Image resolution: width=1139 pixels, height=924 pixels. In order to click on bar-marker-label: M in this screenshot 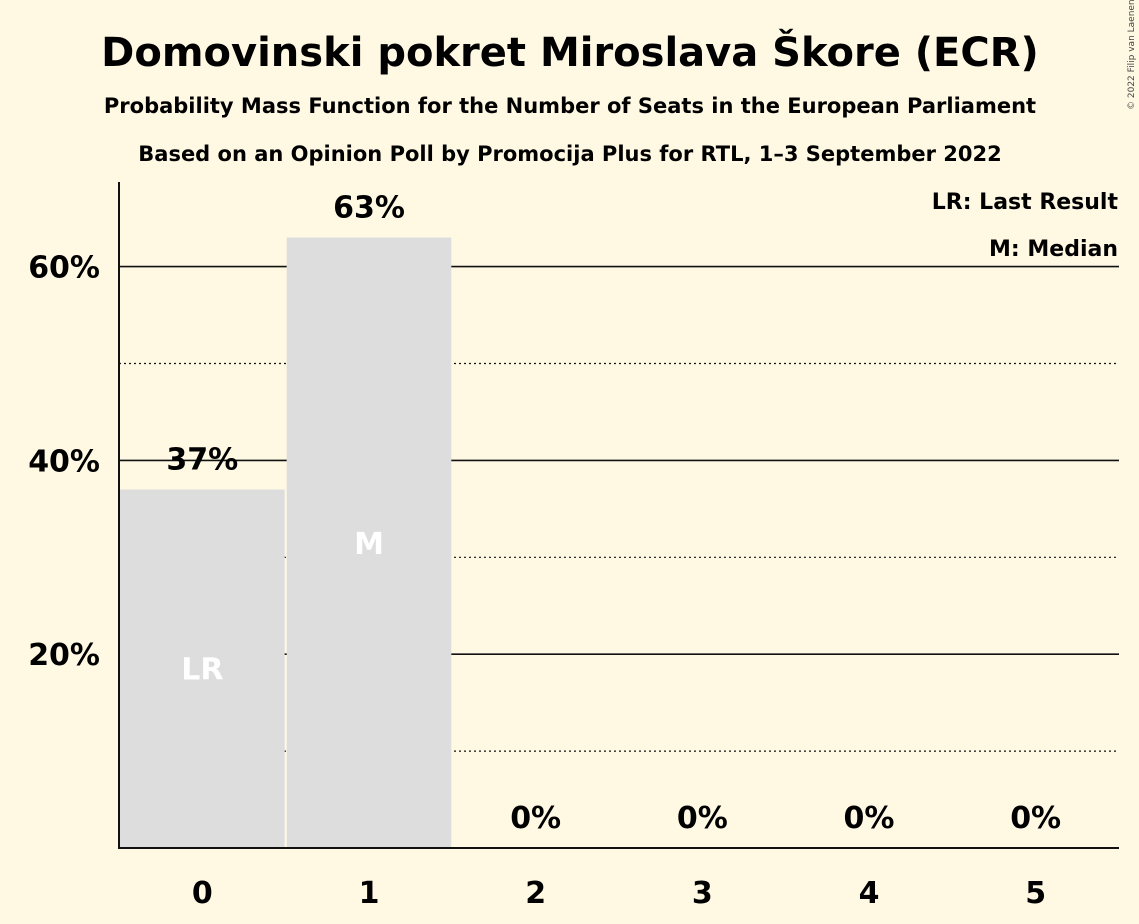, I will do `click(369, 544)`.